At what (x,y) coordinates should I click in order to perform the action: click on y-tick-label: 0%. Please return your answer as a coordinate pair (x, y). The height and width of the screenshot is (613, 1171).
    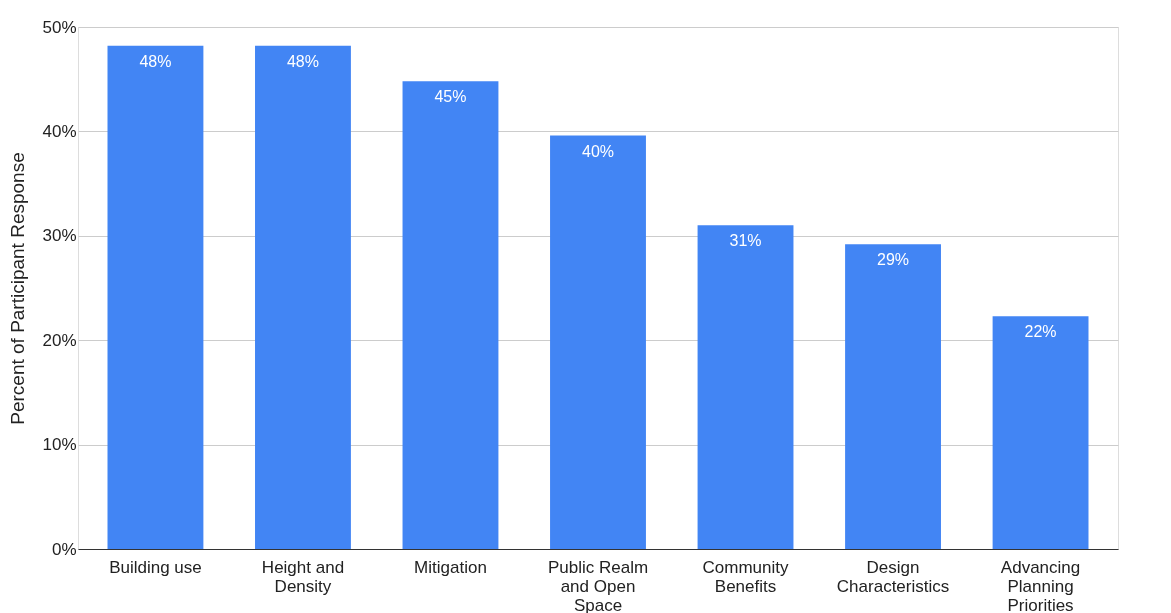
    Looking at the image, I should click on (64, 549).